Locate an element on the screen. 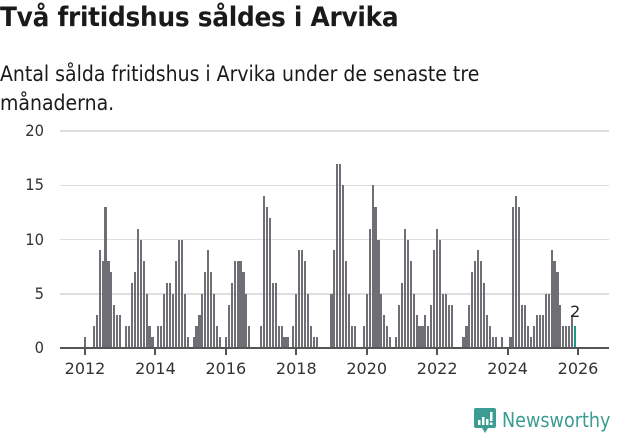 The image size is (631, 439). newsworthy-chart-icon is located at coordinates (484, 420).